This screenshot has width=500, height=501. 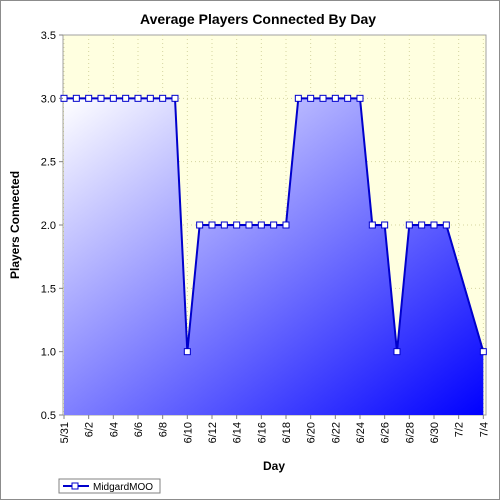 I want to click on y-tick-label: 3.0, so click(x=48, y=99).